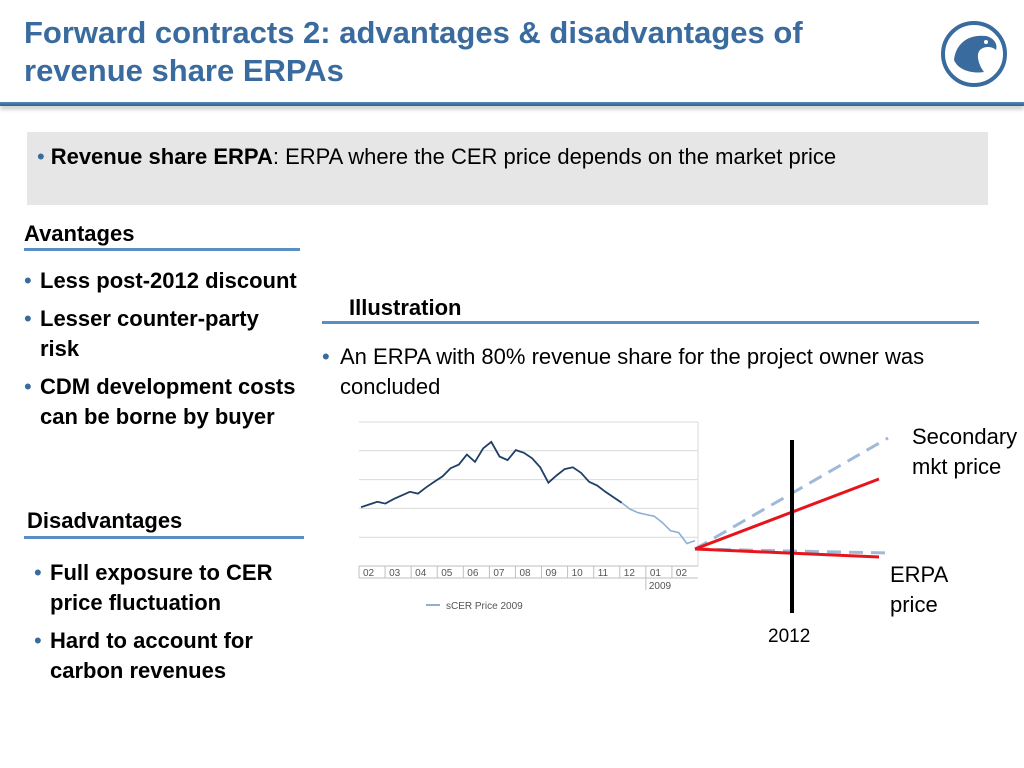 The width and height of the screenshot is (1024, 768). I want to click on chart-x-tick-label: 11, so click(603, 573).